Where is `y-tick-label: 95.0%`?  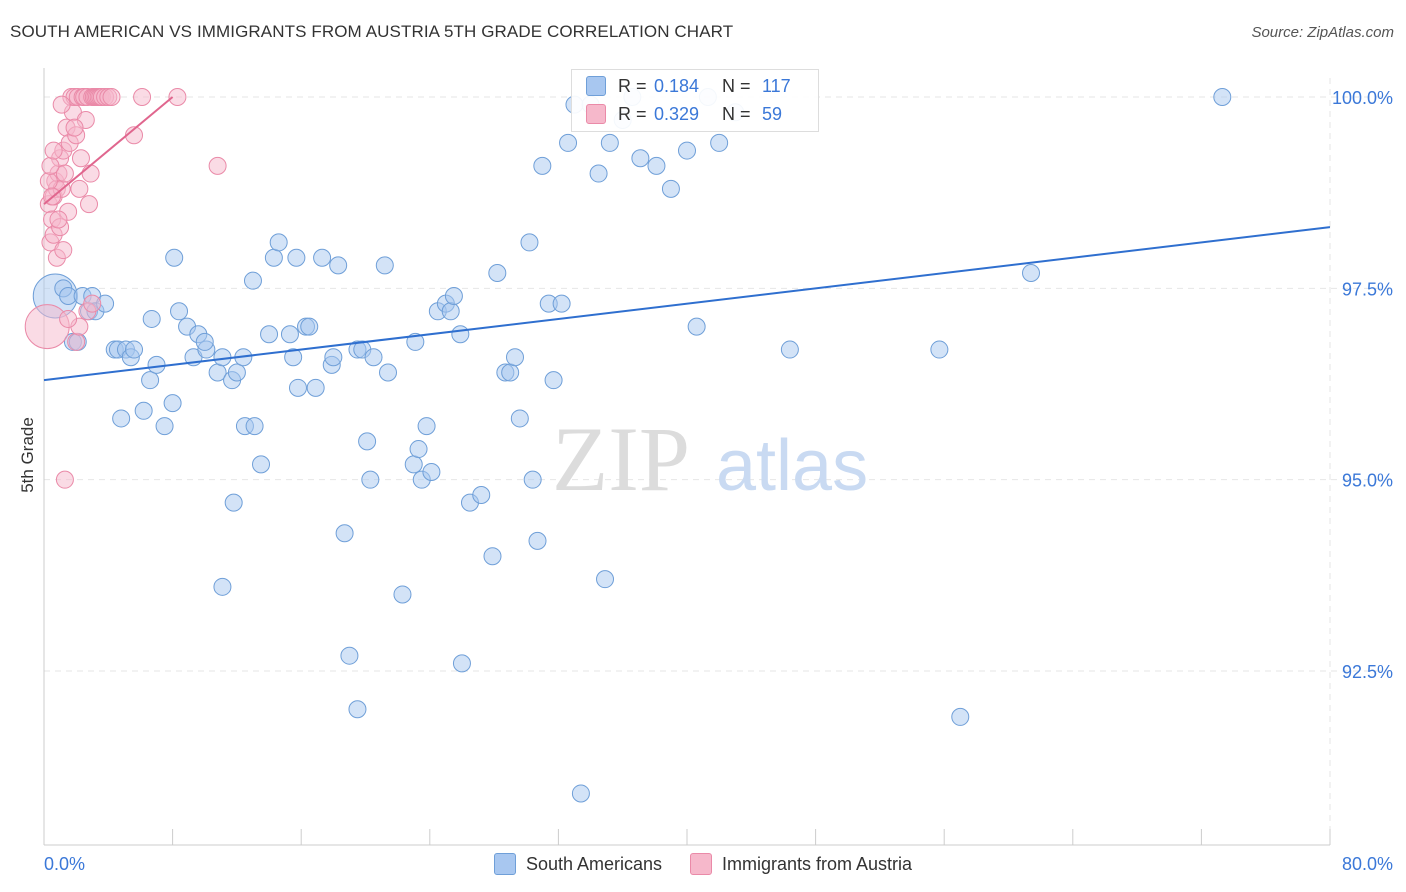 y-tick-label: 95.0% is located at coordinates (1367, 481).